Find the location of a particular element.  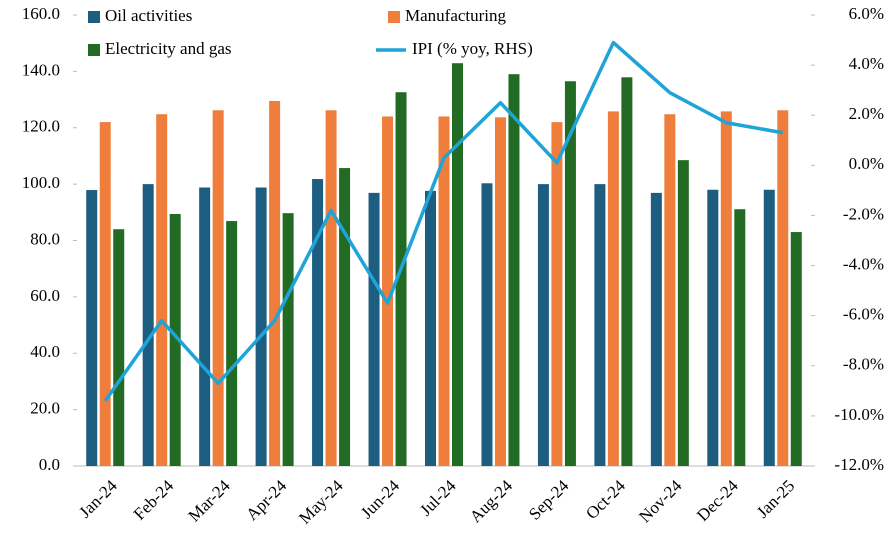

legend-label: Oil activities is located at coordinates (148, 15).